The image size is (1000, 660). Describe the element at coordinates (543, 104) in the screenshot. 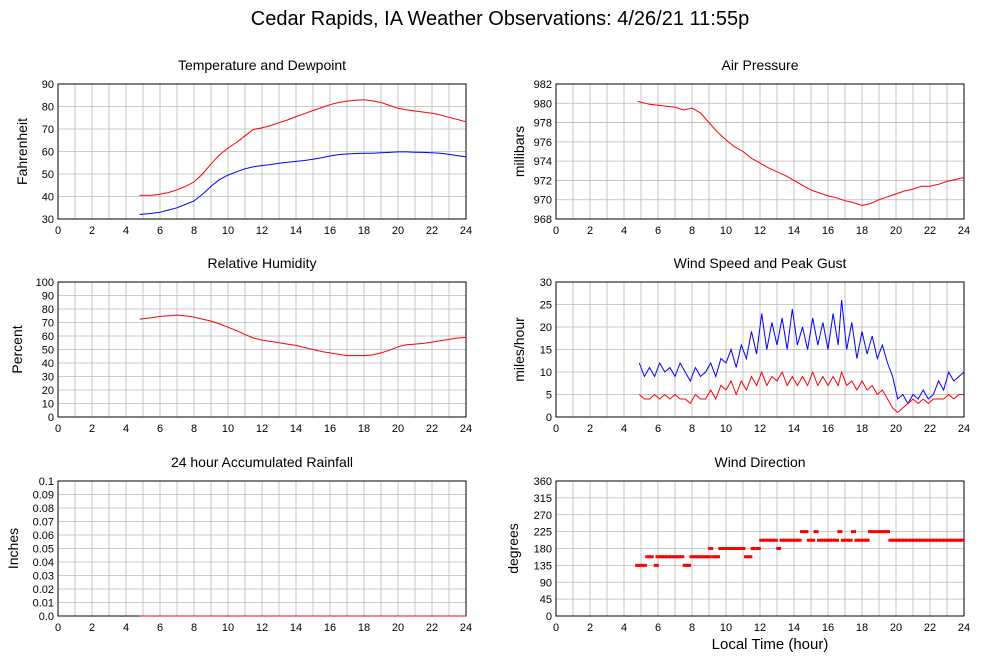

I see `y-tick-label: 980` at that location.